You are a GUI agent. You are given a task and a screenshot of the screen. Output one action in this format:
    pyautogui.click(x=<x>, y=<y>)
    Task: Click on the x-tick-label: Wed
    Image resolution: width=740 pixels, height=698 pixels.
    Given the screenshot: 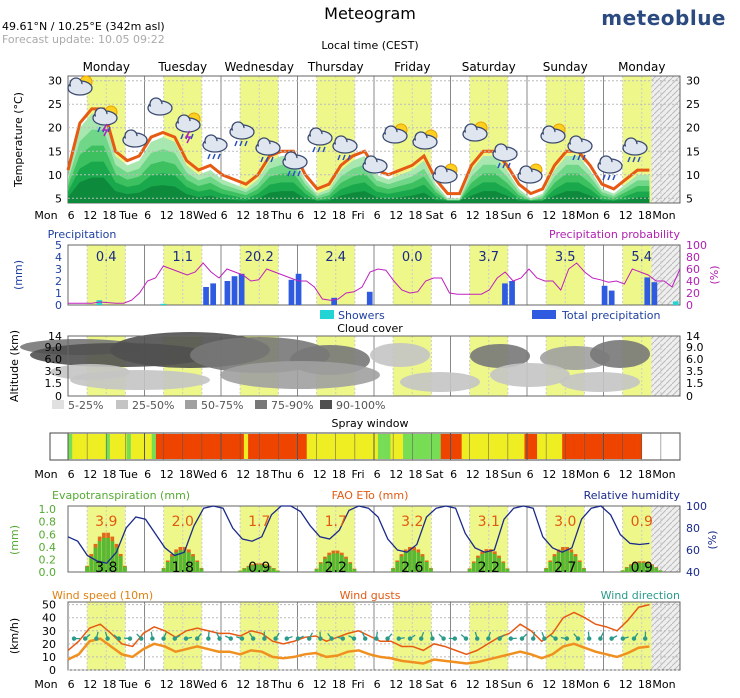 What is the action you would take?
    pyautogui.click(x=205, y=684)
    